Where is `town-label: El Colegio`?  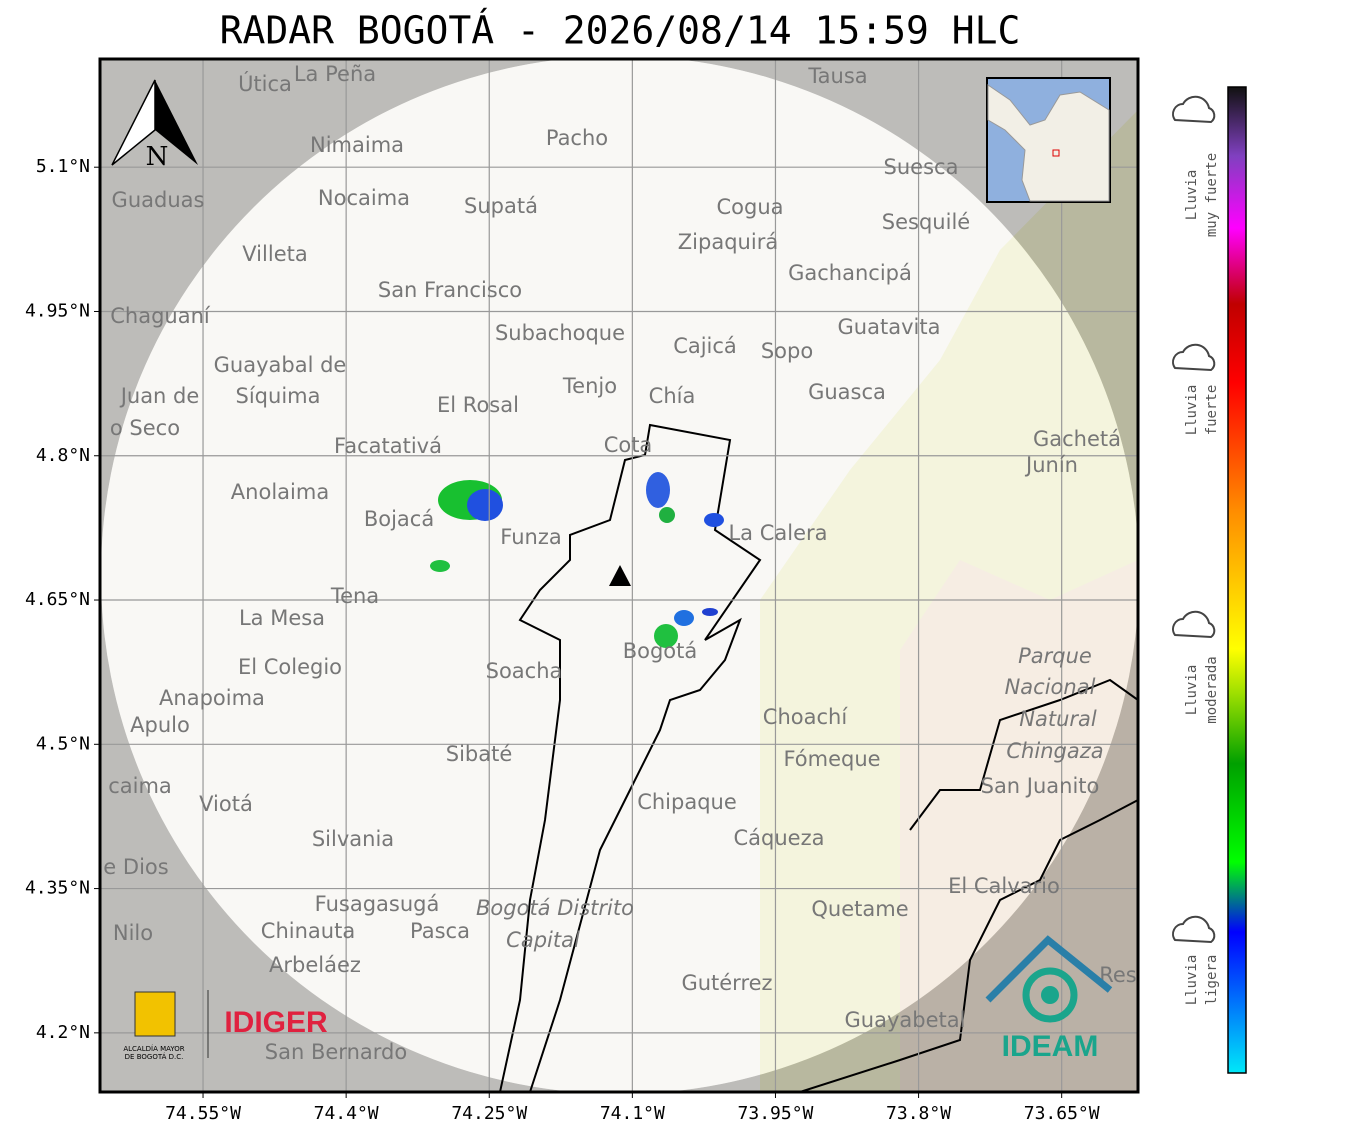
town-label: El Colegio is located at coordinates (290, 667).